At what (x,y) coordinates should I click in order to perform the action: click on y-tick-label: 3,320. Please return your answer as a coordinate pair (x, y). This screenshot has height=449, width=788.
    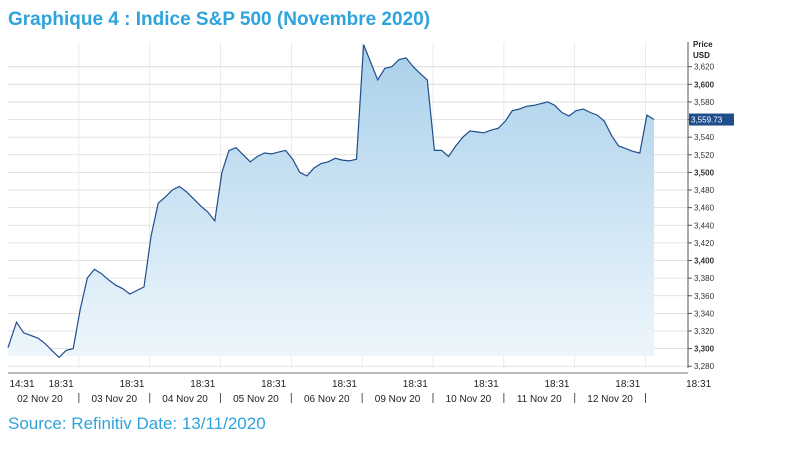
    Looking at the image, I should click on (704, 331).